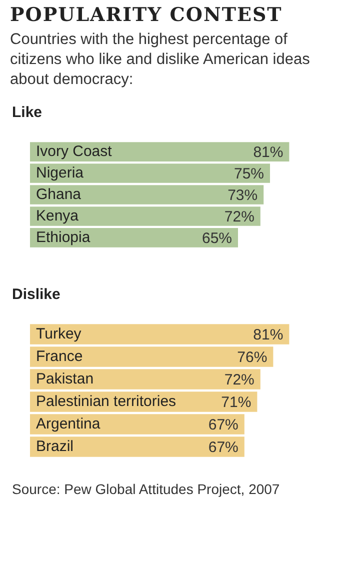 The height and width of the screenshot is (568, 350). Describe the element at coordinates (59, 194) in the screenshot. I see `y-tick-label: Ghana` at that location.